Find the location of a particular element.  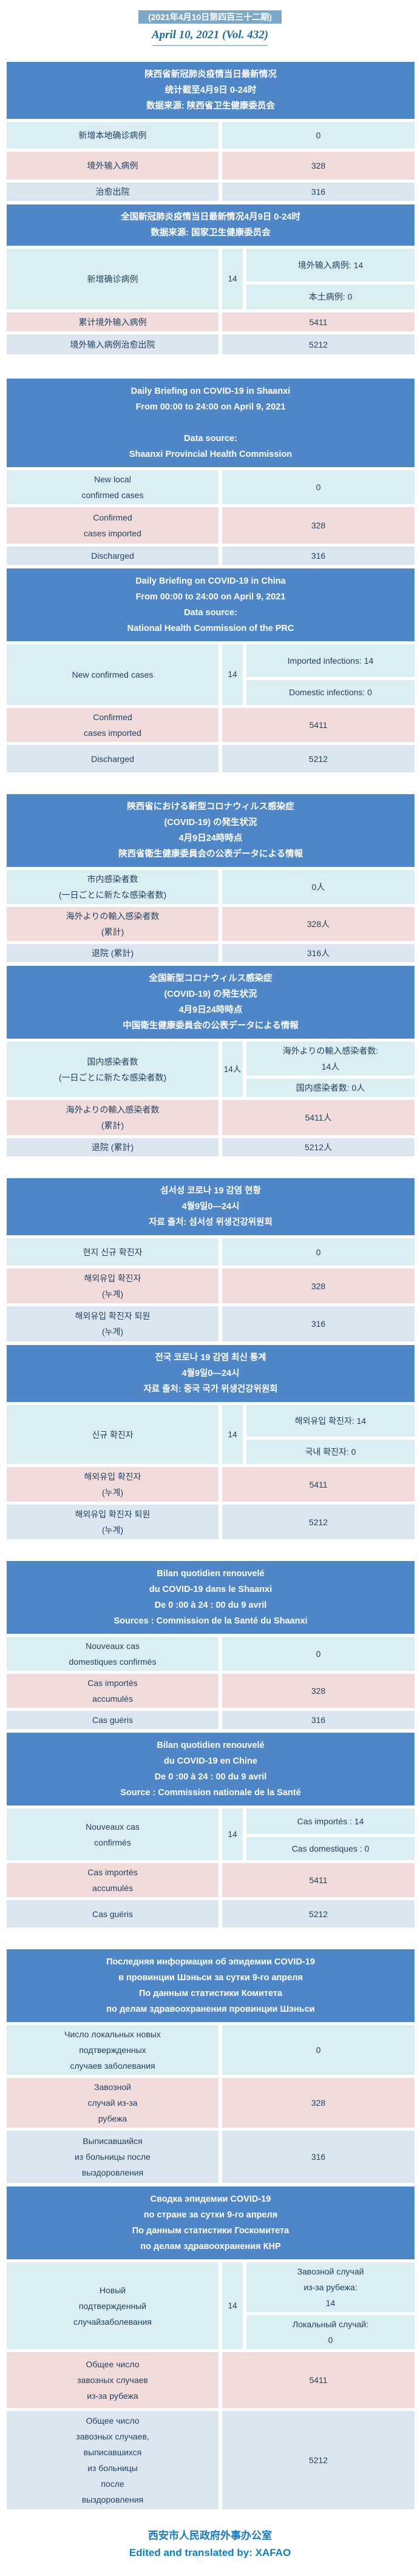

row-label-line: 退院 (累計) is located at coordinates (112, 1147).